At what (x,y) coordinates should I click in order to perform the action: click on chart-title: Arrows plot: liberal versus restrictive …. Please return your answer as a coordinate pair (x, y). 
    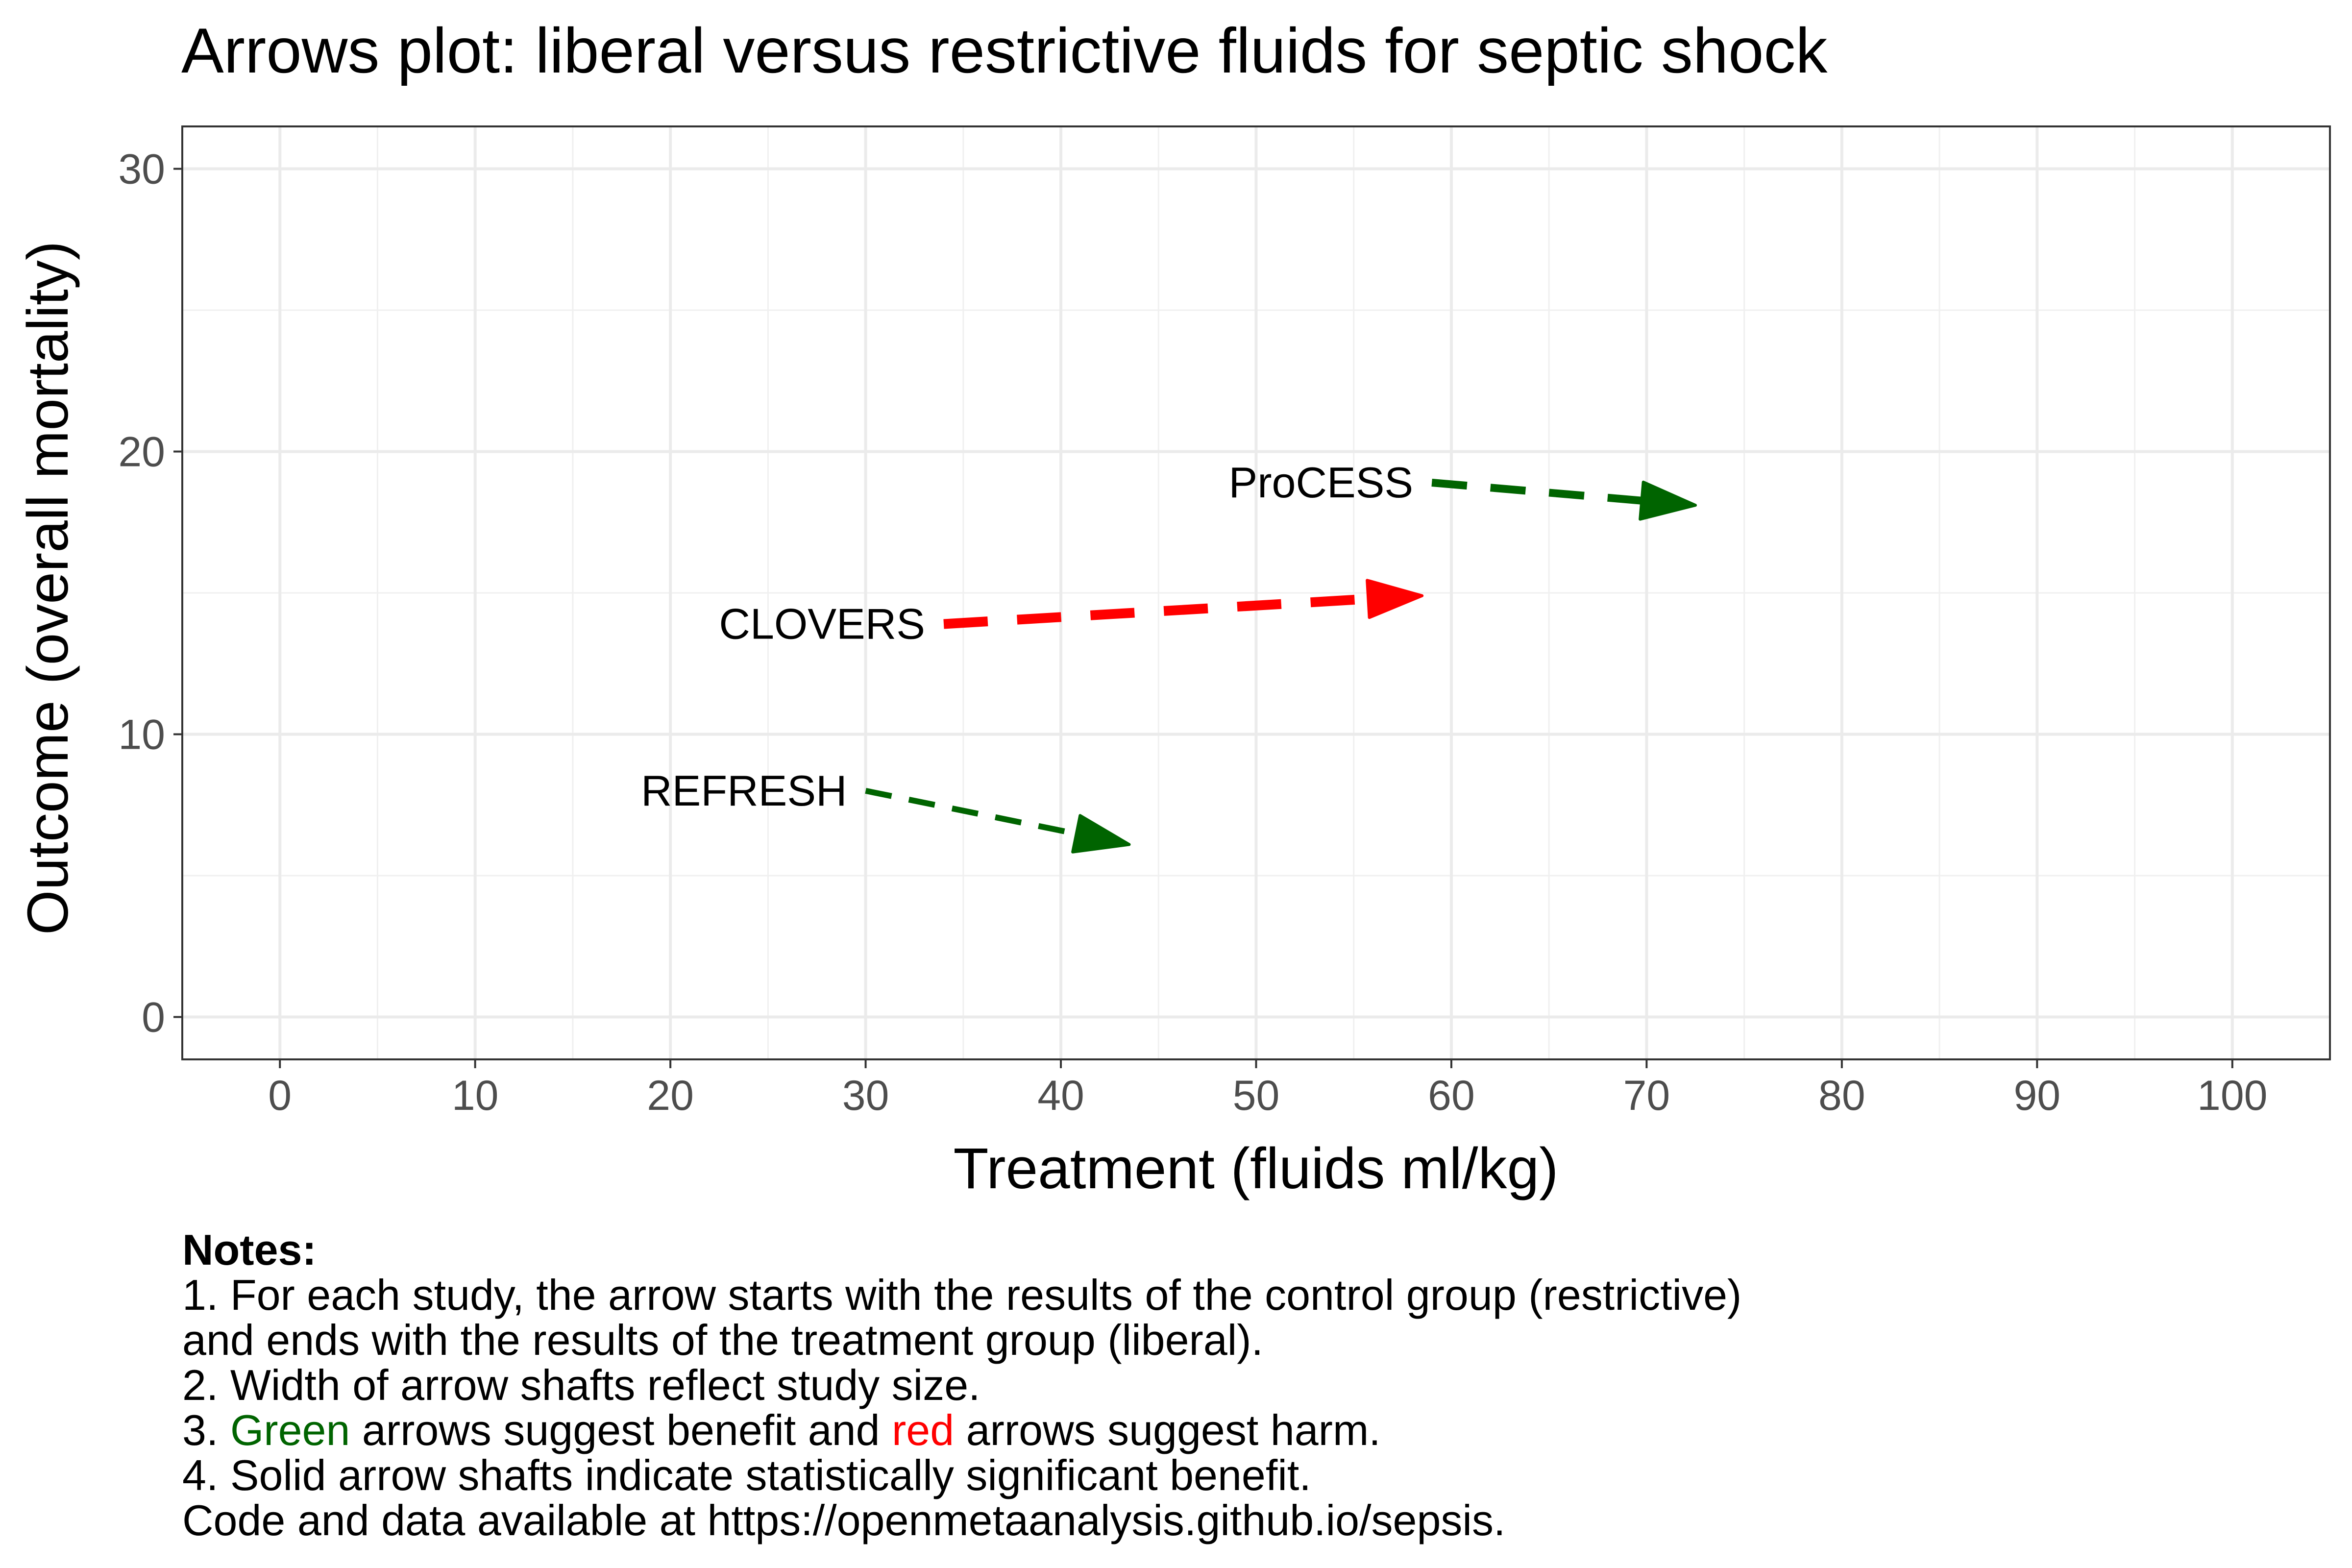
    Looking at the image, I should click on (1004, 50).